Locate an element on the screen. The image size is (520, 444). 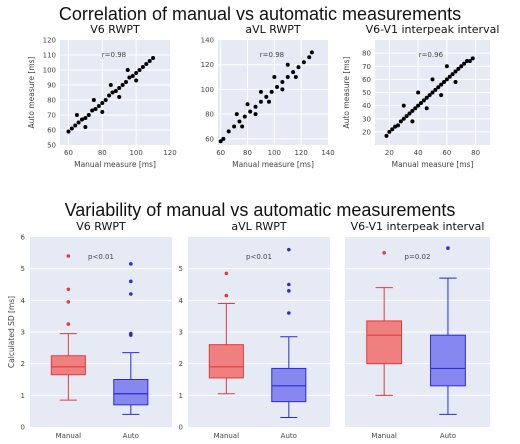
x-axis-label: Manual measure [ms] is located at coordinates (433, 164).